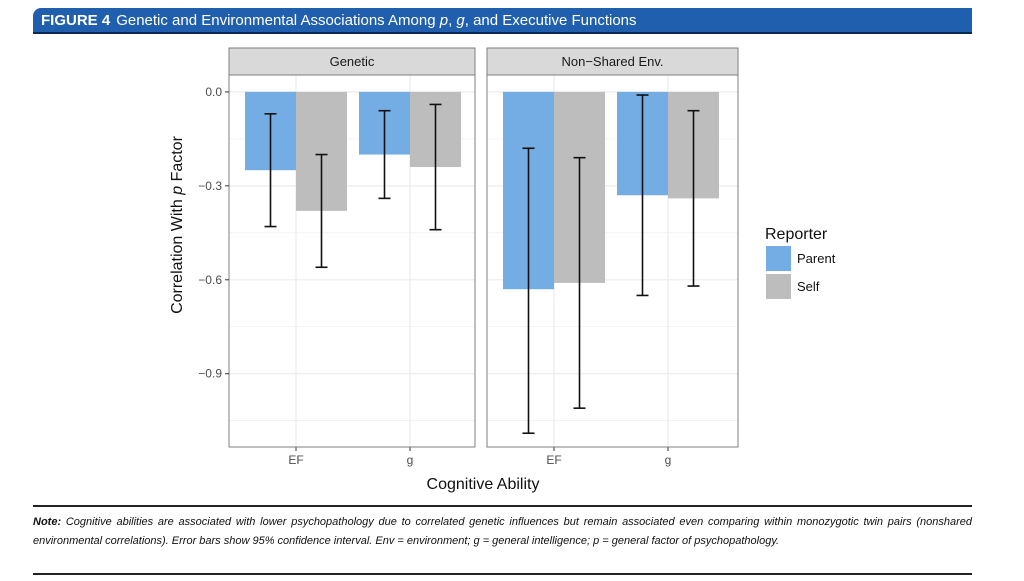 The width and height of the screenshot is (1024, 581). I want to click on y-axis-title: Correlation With p Factor, so click(177, 224).